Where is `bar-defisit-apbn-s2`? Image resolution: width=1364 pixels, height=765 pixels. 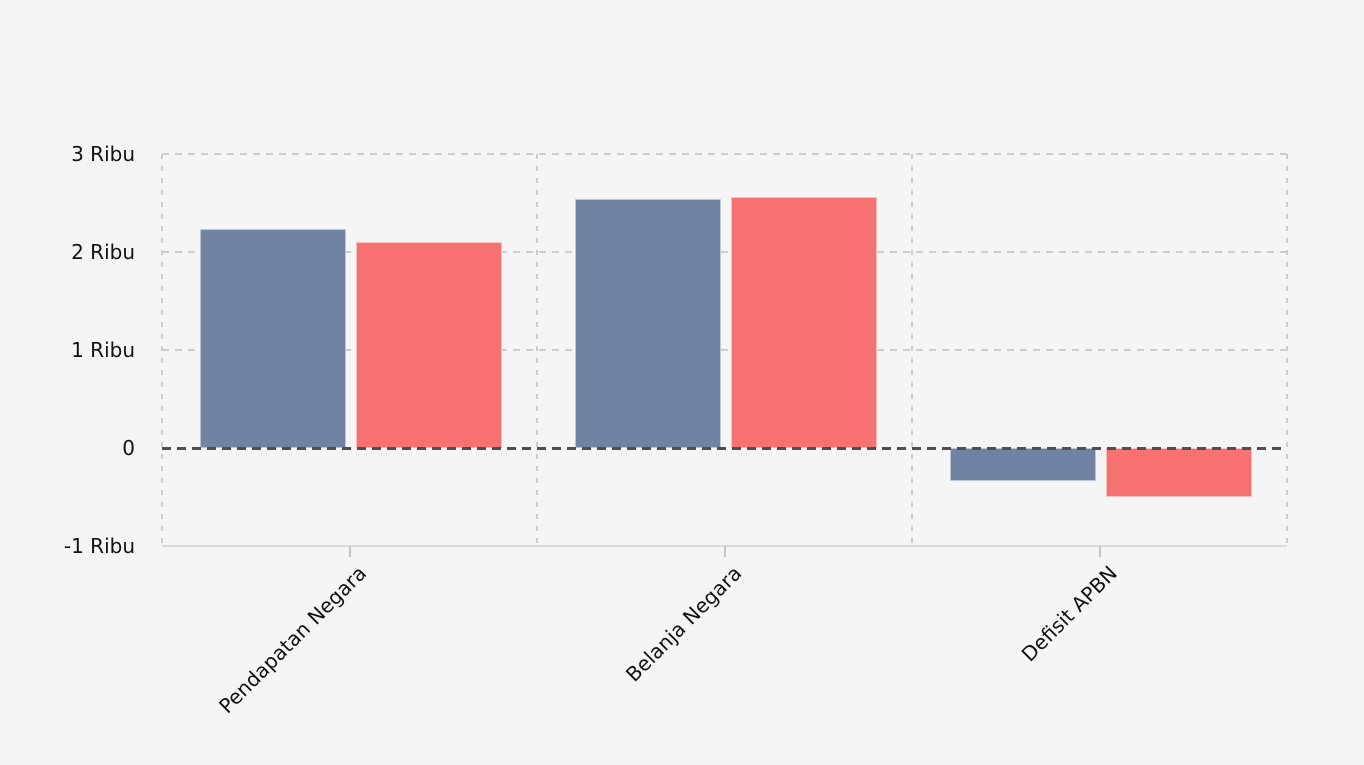 bar-defisit-apbn-s2 is located at coordinates (1179, 472).